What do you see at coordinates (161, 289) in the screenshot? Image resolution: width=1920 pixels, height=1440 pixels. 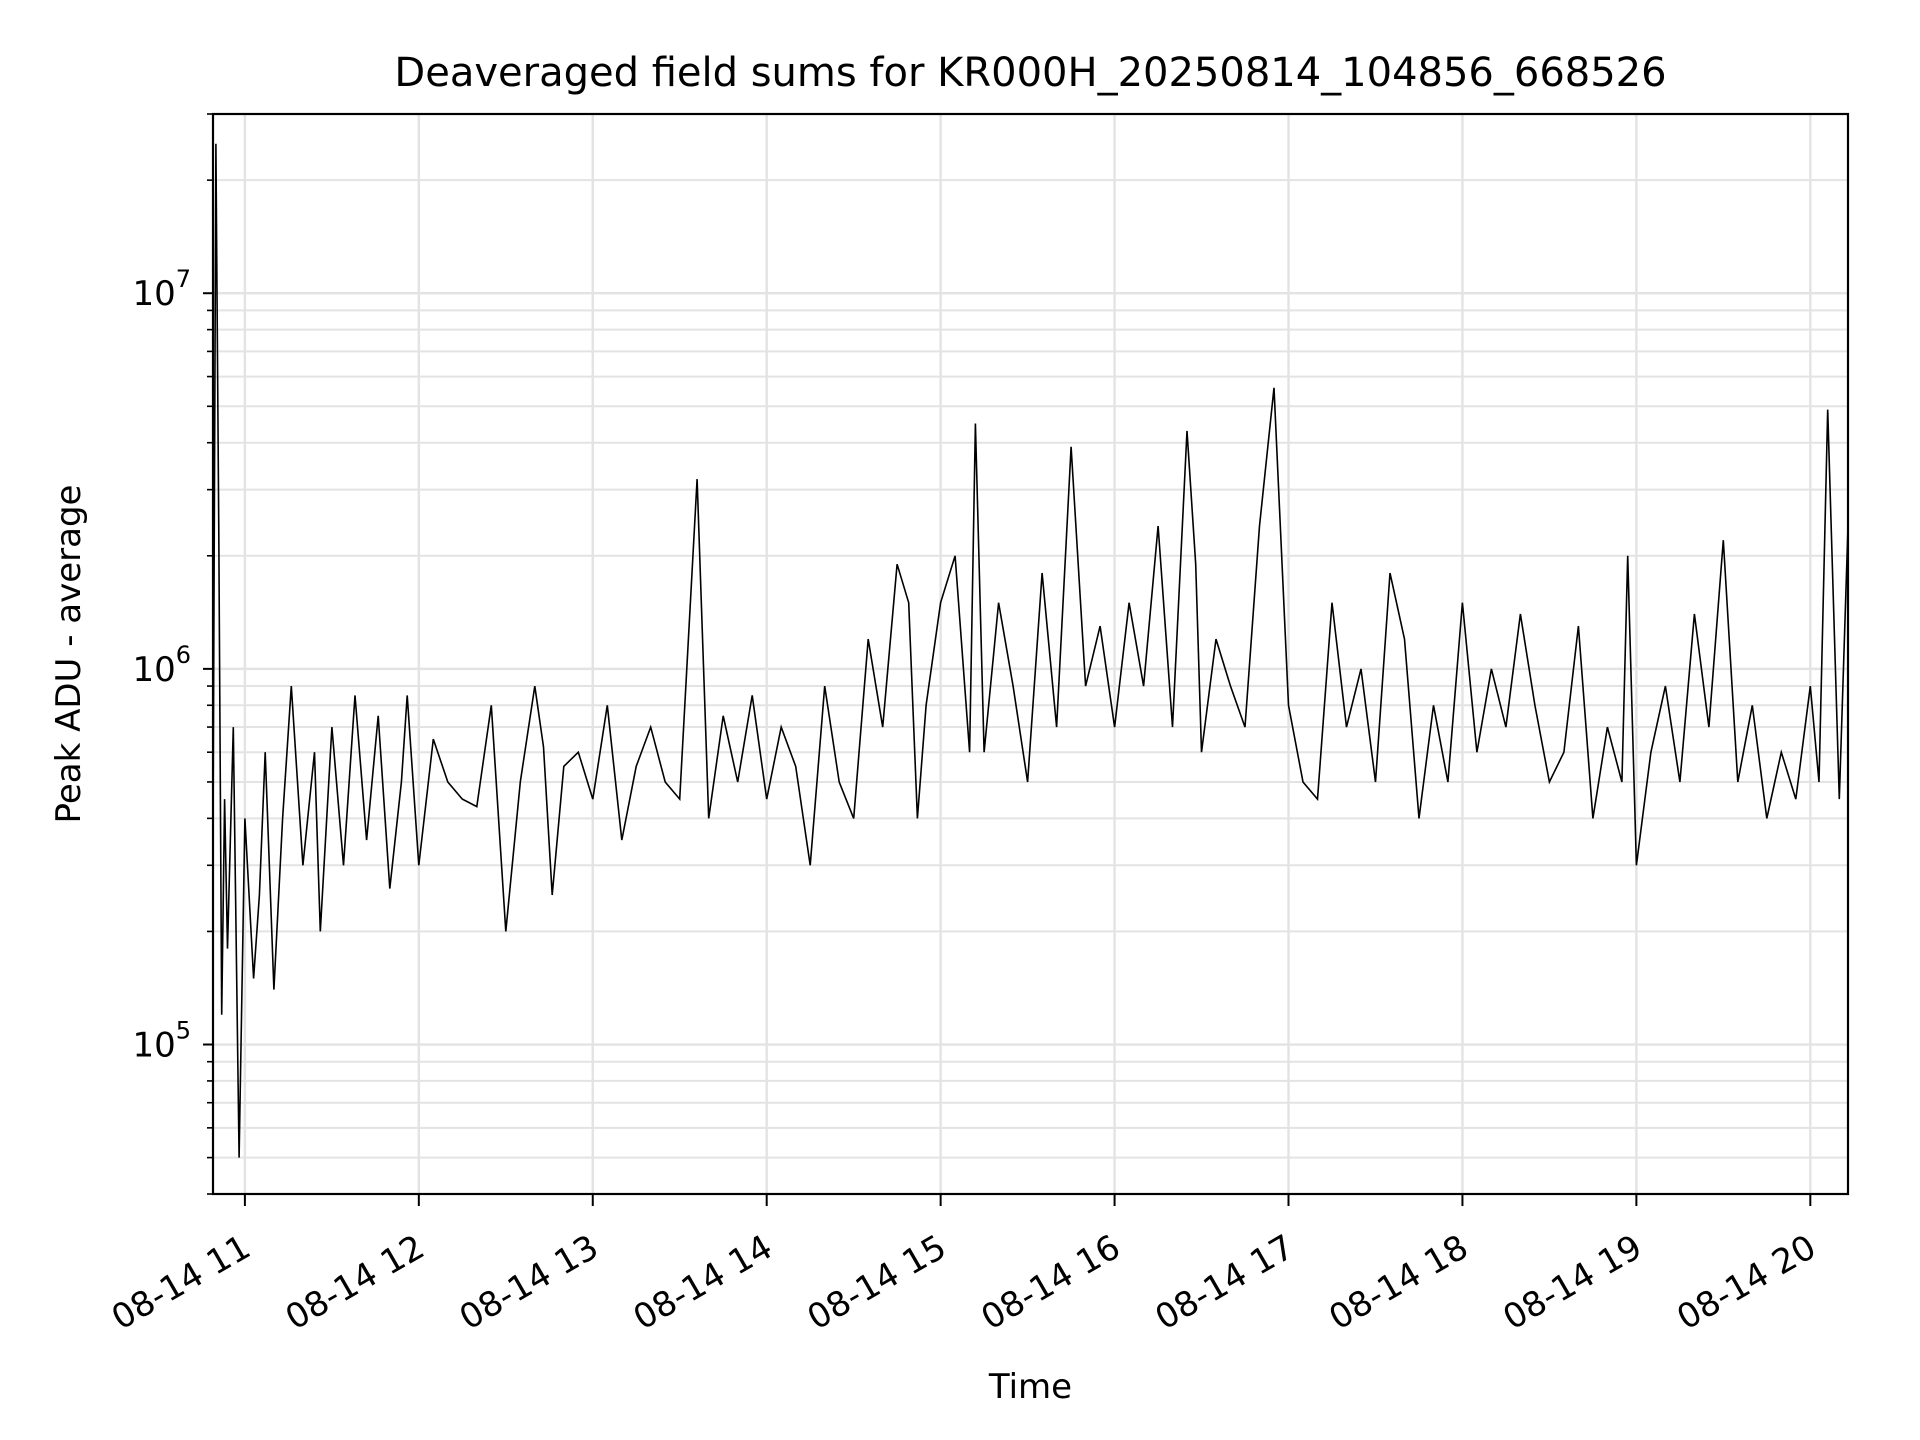 I see `y-tick-label: 10⁷` at bounding box center [161, 289].